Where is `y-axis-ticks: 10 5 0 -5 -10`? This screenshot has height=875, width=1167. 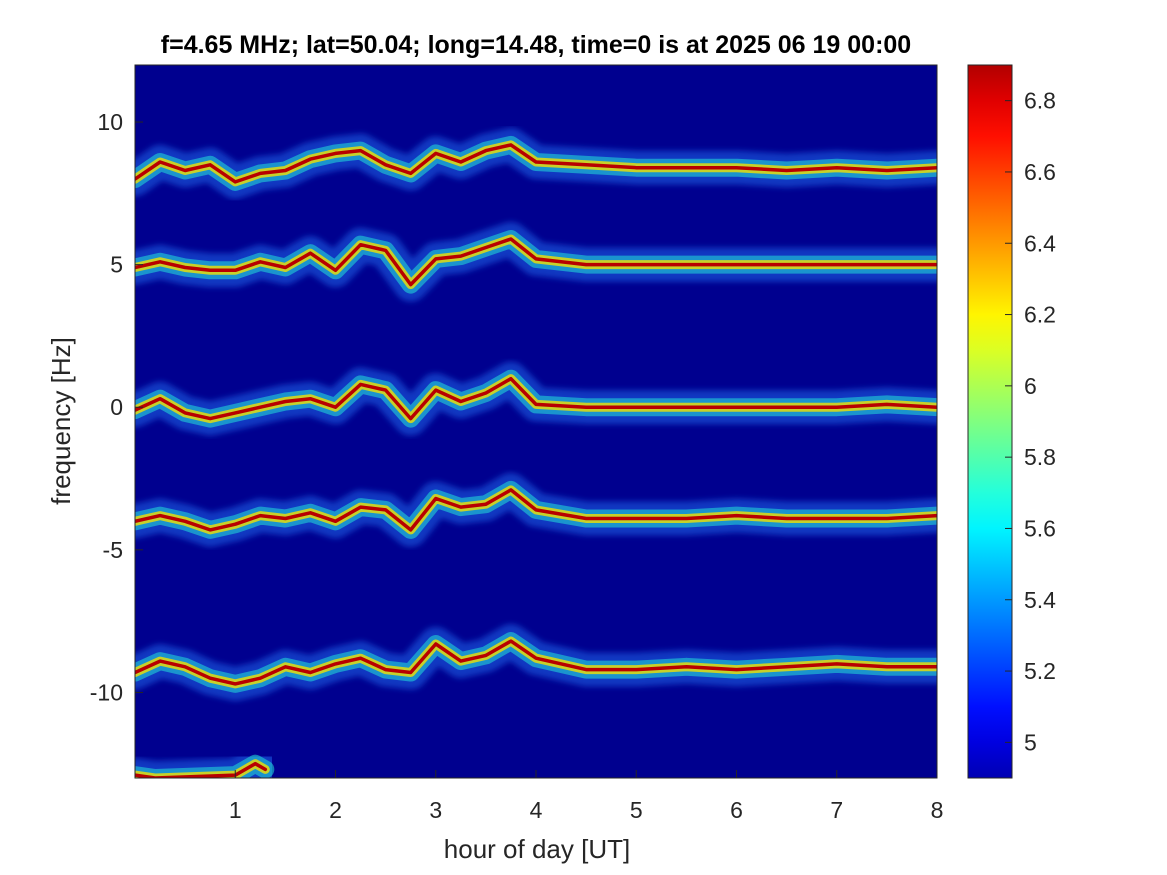
y-axis-ticks: 10 5 0 -5 -10 is located at coordinates (116, 407).